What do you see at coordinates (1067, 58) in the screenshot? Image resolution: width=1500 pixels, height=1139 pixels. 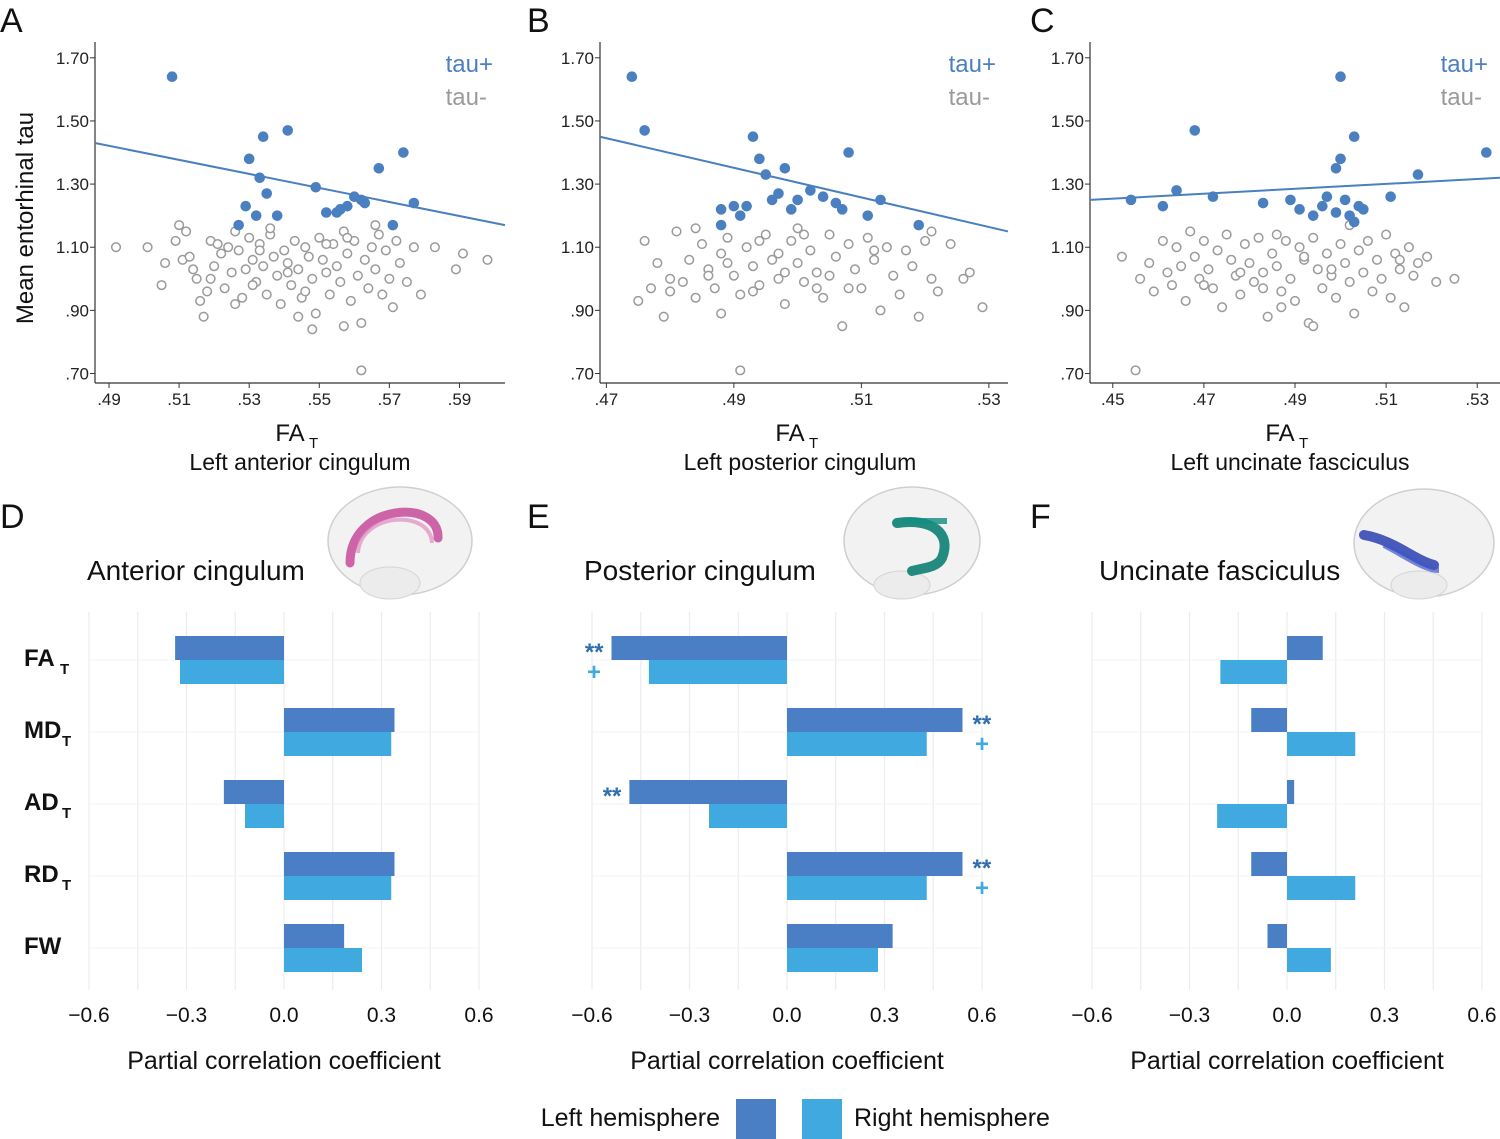 I see `y-tick-label: 1.70` at bounding box center [1067, 58].